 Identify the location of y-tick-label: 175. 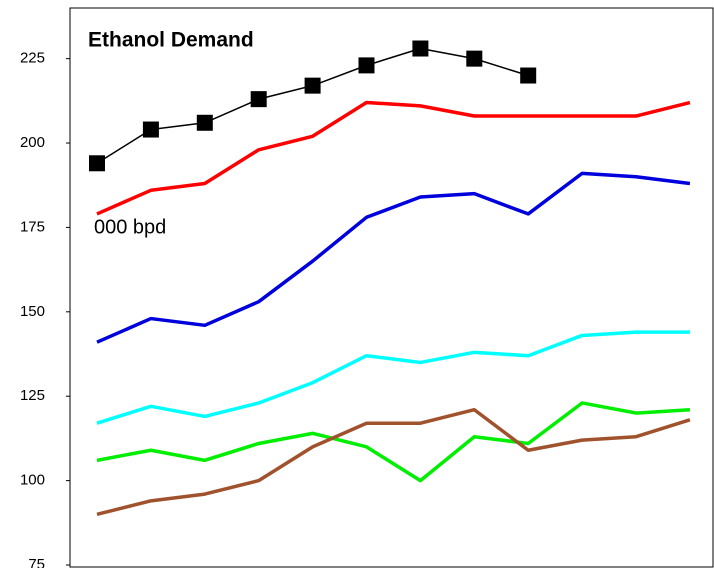
(32, 226).